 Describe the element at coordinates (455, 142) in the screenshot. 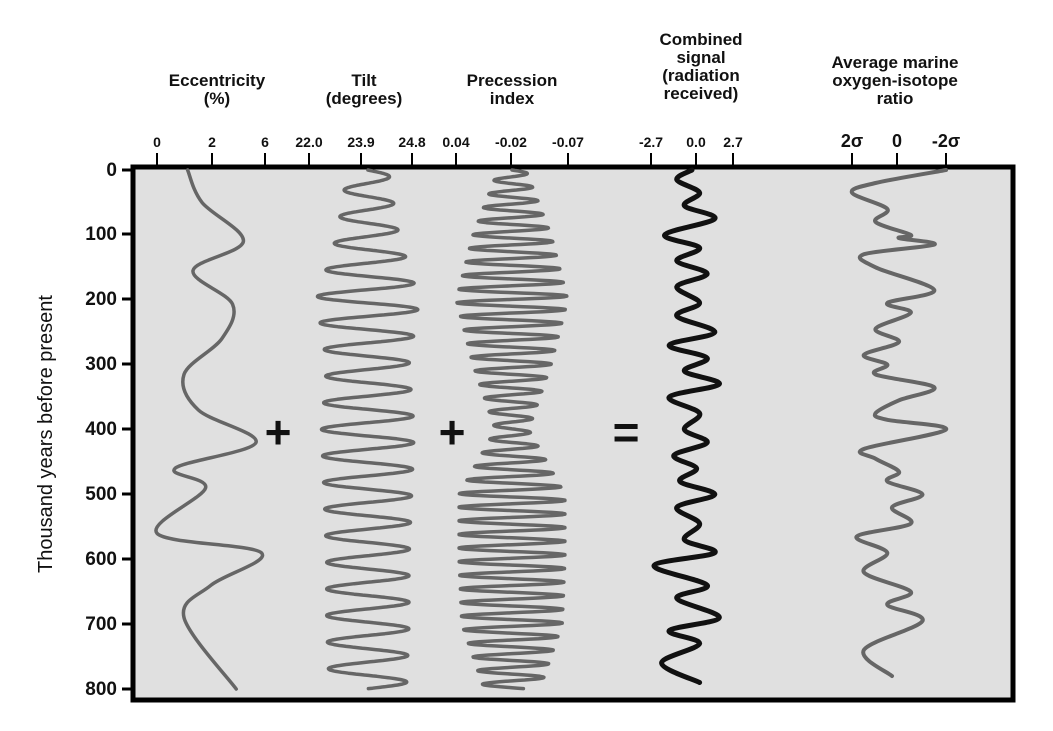

I see `x-tick-label: 0.04` at that location.